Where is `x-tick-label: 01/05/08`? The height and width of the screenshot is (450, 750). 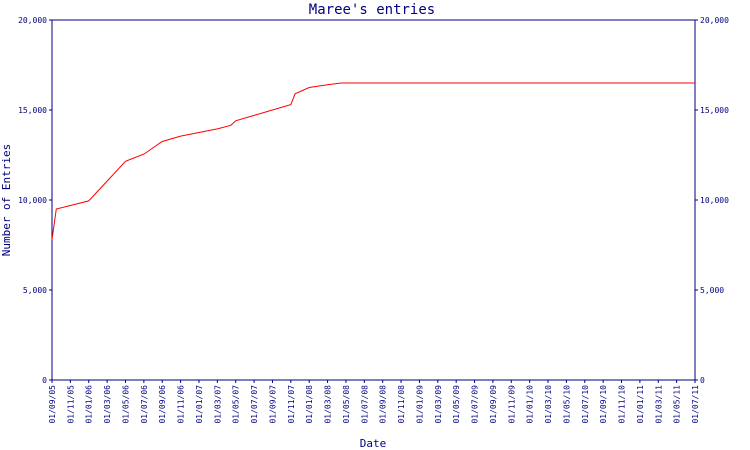
x-tick-label: 01/05/08 is located at coordinates (346, 404).